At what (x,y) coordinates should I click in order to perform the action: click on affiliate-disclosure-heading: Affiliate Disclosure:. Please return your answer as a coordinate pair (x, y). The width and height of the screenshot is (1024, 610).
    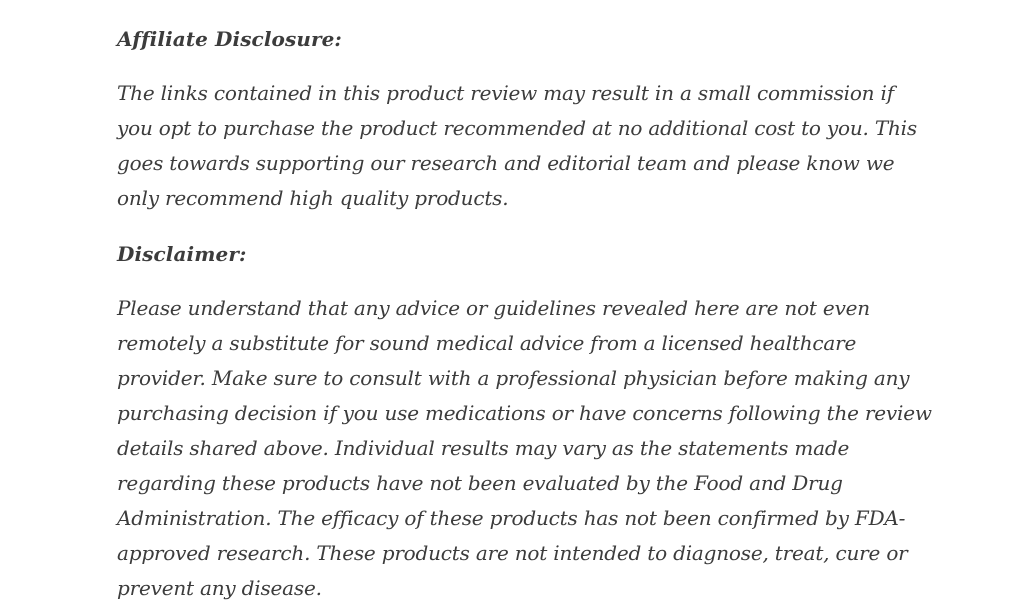
    Looking at the image, I should click on (229, 39).